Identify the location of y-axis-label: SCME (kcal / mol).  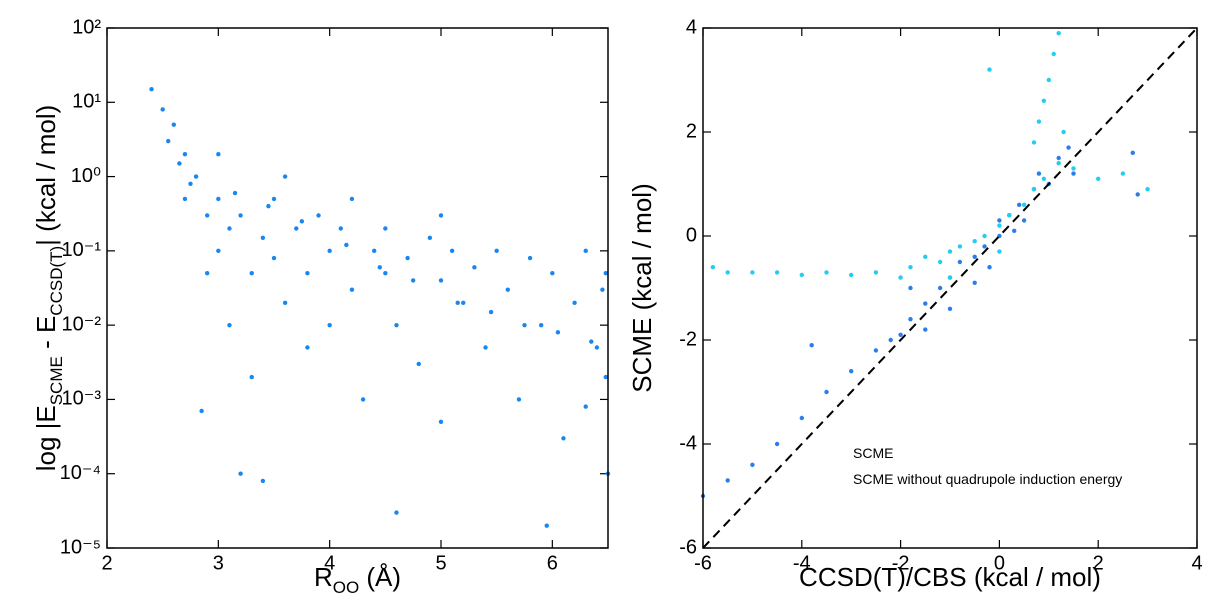
(642, 287).